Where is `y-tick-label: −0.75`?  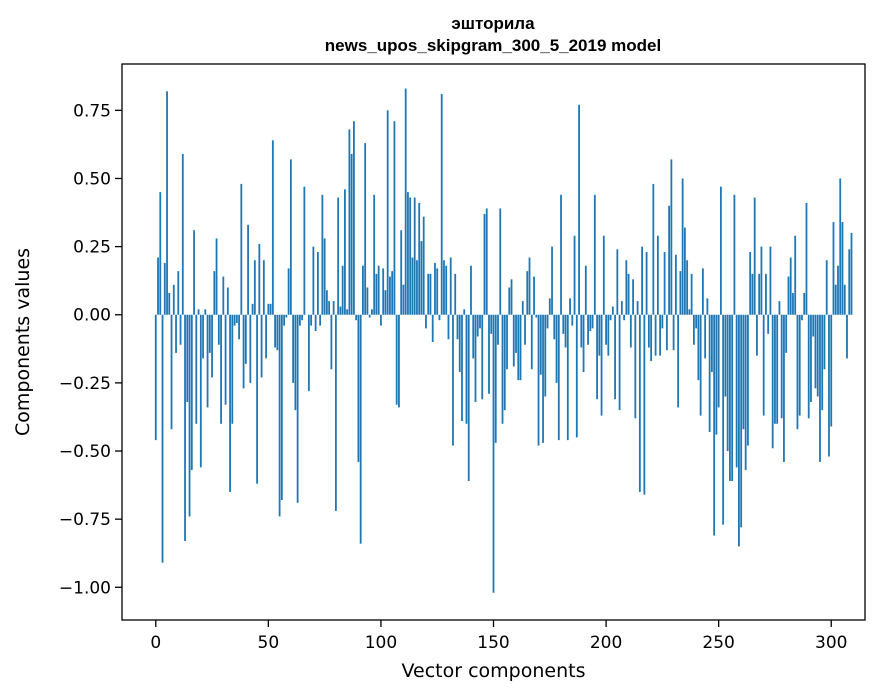
y-tick-label: −0.75 is located at coordinates (85, 520).